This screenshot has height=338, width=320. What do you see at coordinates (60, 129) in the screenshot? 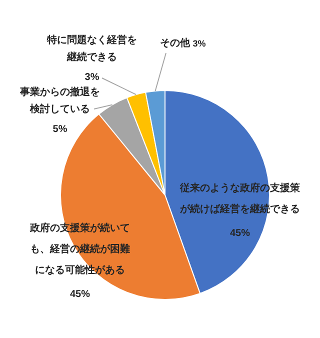
I see `data-label: 5%` at bounding box center [60, 129].